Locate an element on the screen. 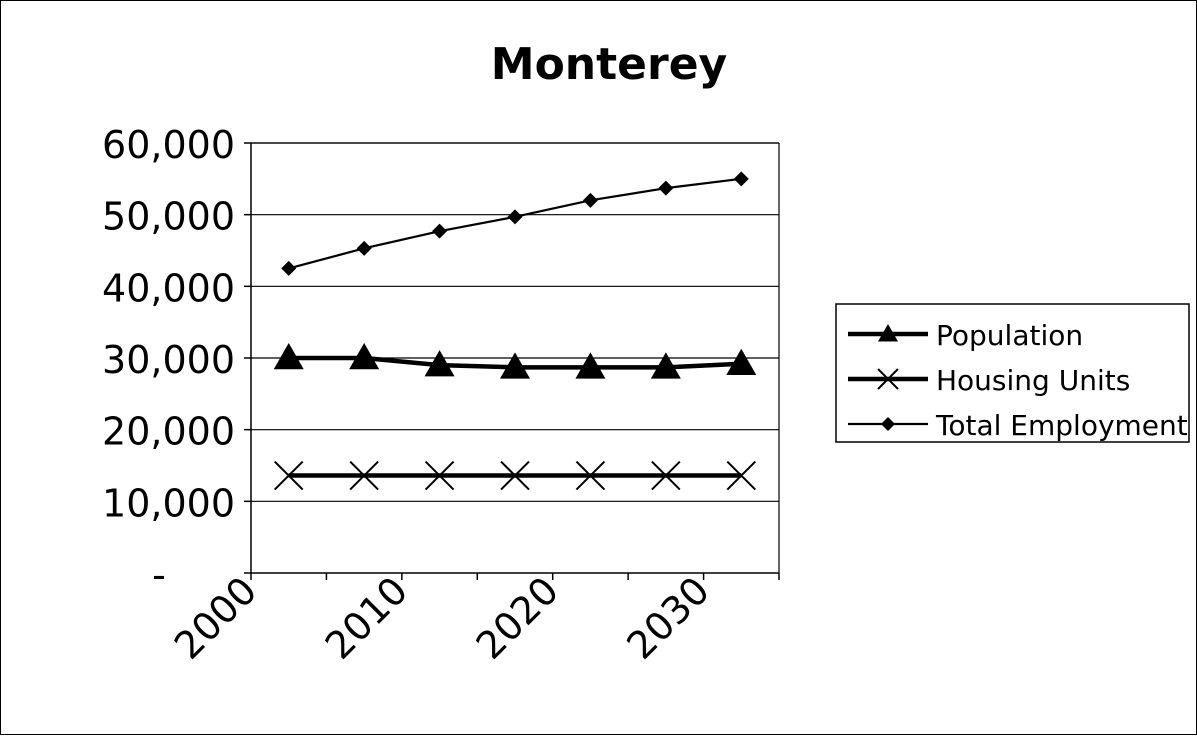 Image resolution: width=1197 pixels, height=736 pixels. legend-entry: Housing Units is located at coordinates (989, 380).